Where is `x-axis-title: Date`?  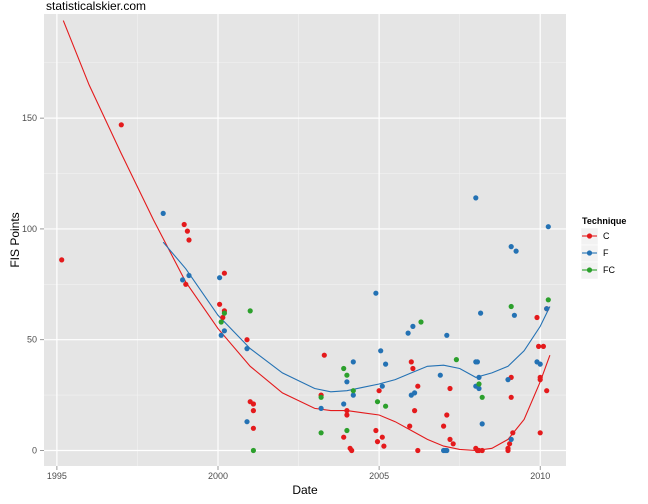 x-axis-title: Date is located at coordinates (305, 490).